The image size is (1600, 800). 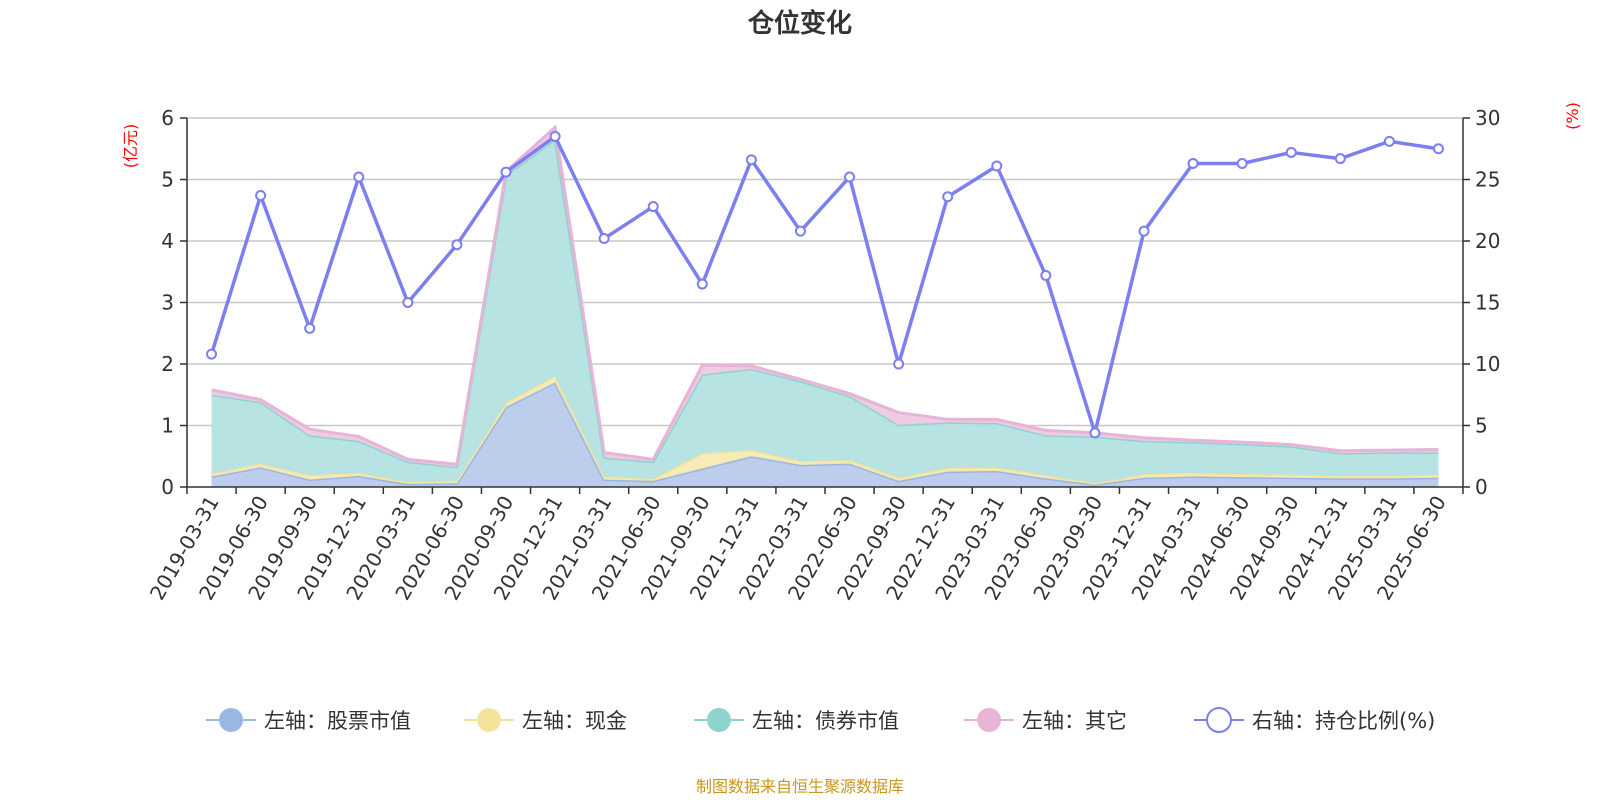 What do you see at coordinates (167, 426) in the screenshot?
I see `left-tick-label-1: 1` at bounding box center [167, 426].